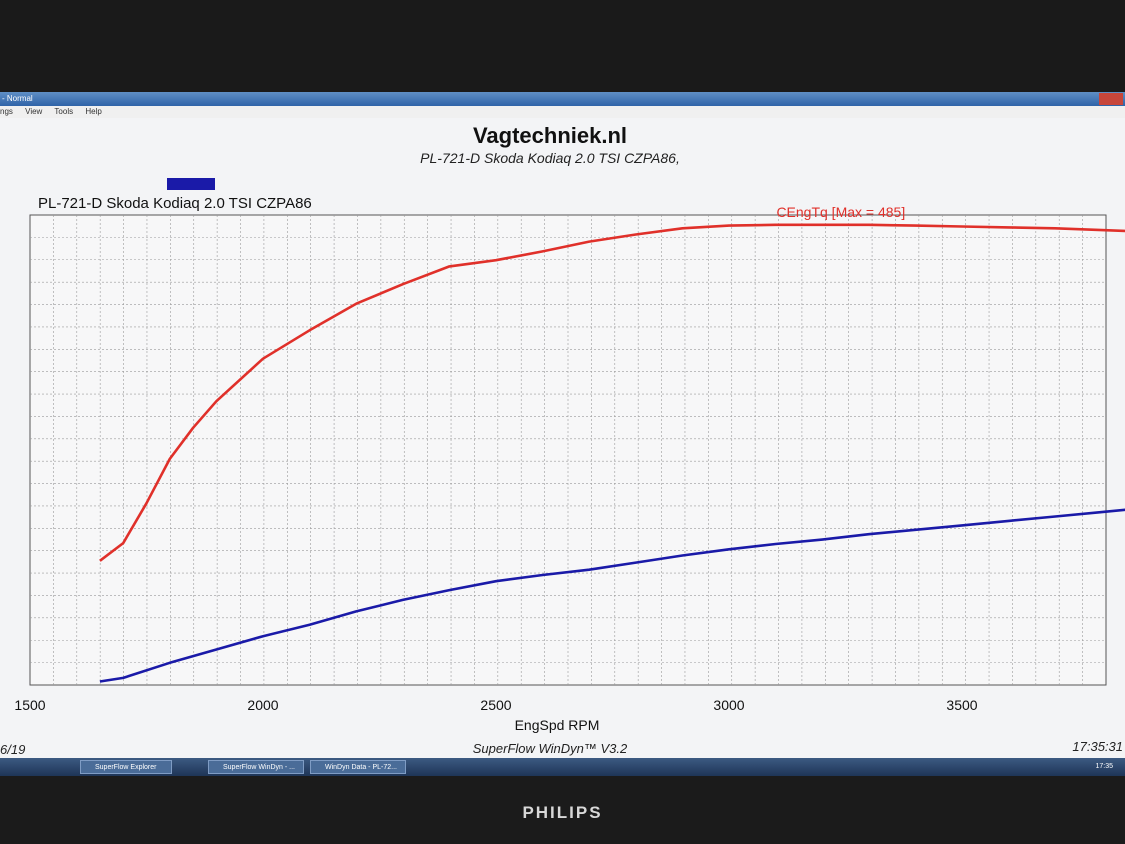  Describe the element at coordinates (262, 705) in the screenshot. I see `x-tick-label: 2000` at that location.